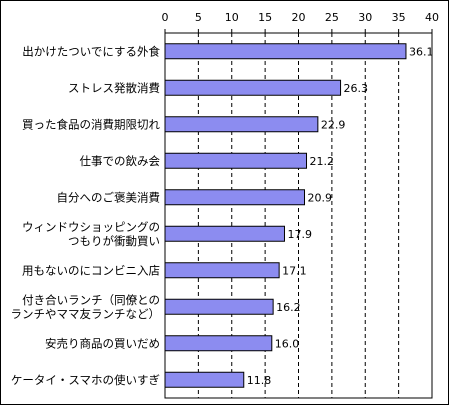 The image size is (450, 406). What do you see at coordinates (265, 17) in the screenshot?
I see `x-tick-label: 15` at bounding box center [265, 17].